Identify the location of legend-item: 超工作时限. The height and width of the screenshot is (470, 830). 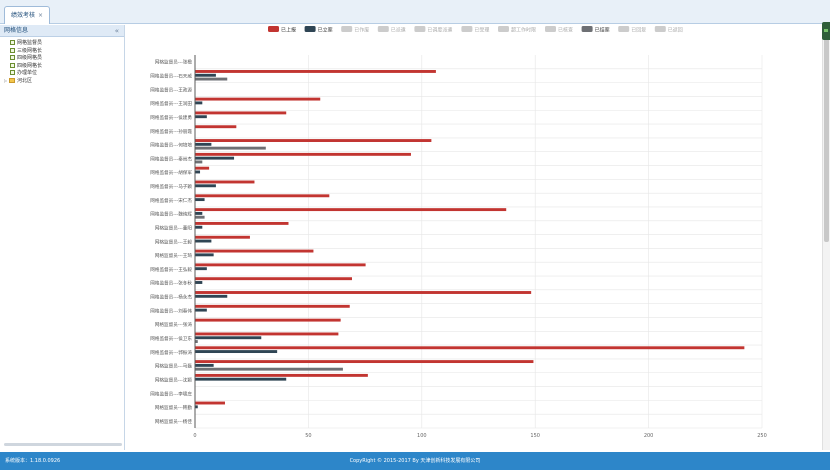
(517, 30).